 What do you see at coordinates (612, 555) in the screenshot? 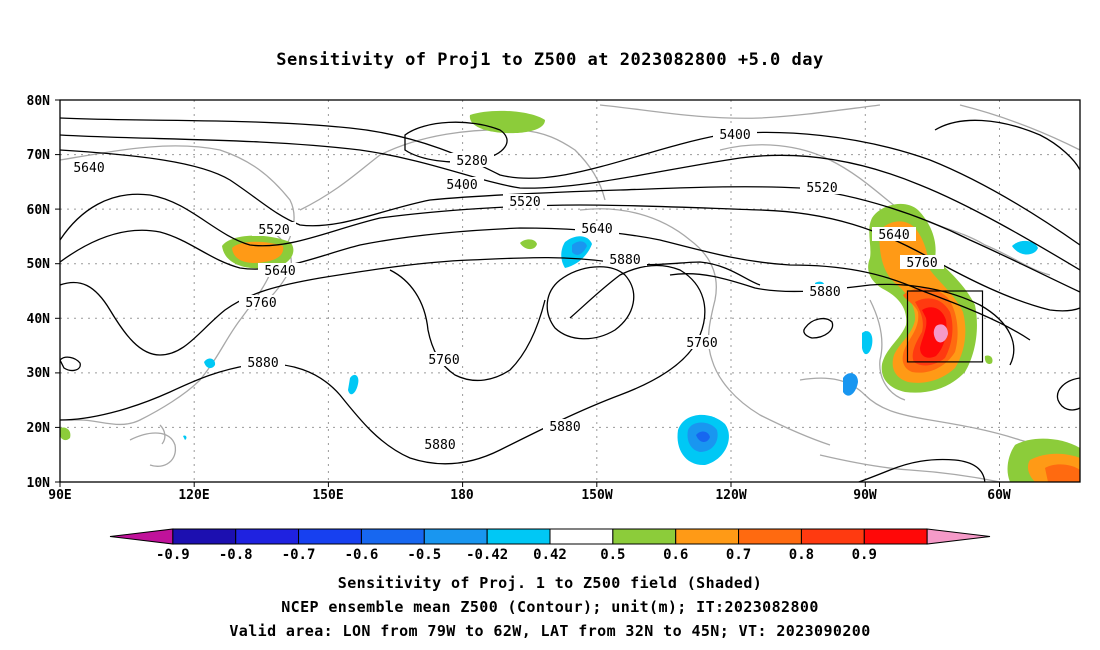
I see `colorbar-tick-label: 0.5` at bounding box center [612, 555].